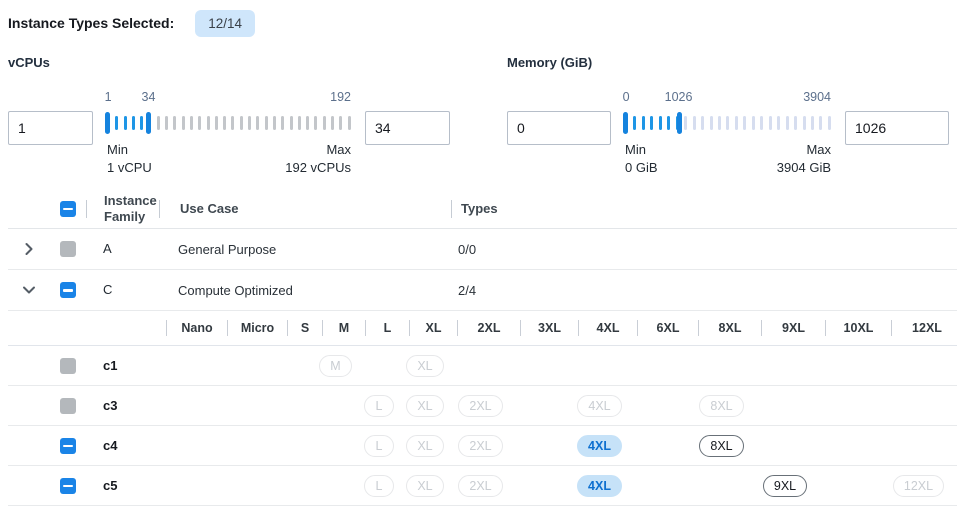 The height and width of the screenshot is (510, 957). I want to click on size-column-xl: XL, so click(433, 328).